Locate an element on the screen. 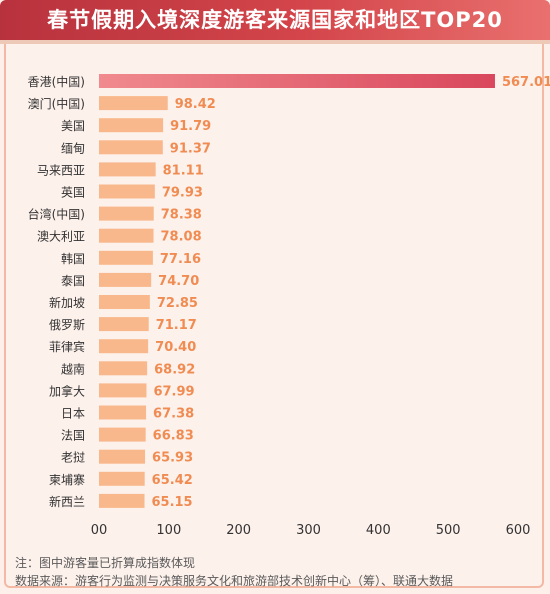 This screenshot has height=594, width=550. x-tick-label: 400 is located at coordinates (378, 530).